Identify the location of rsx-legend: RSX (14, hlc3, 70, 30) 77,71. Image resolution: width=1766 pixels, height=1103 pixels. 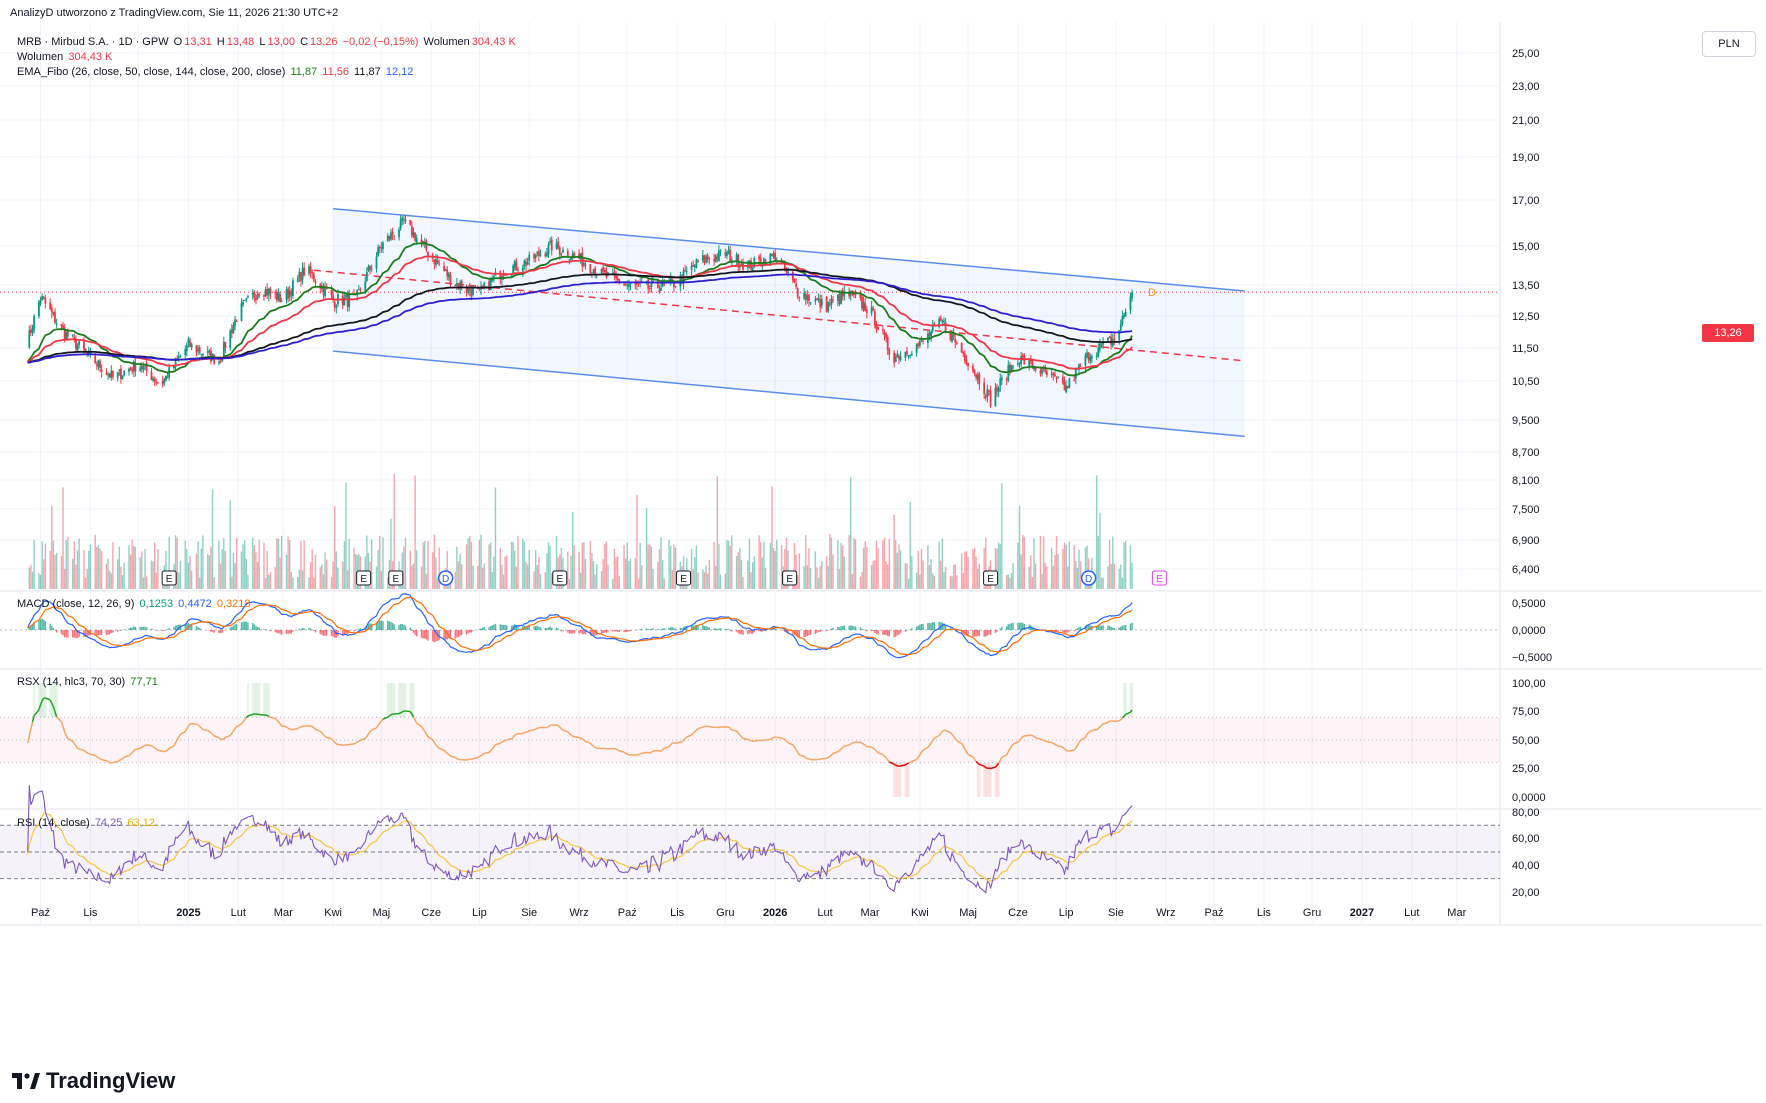
(88, 682).